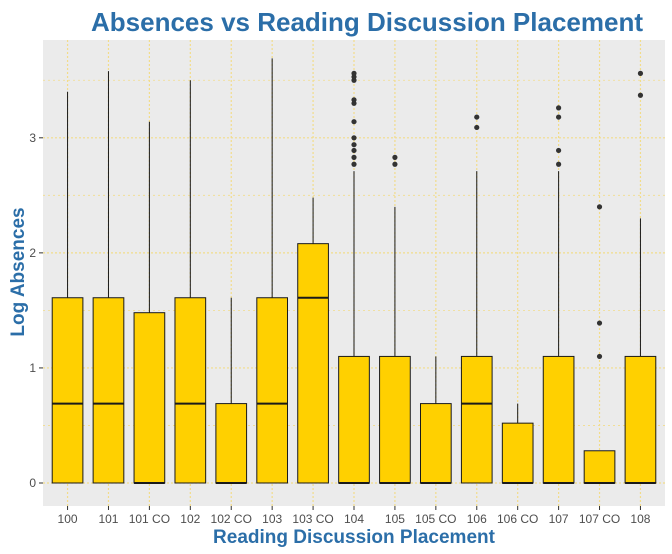 The height and width of the screenshot is (554, 672). Describe the element at coordinates (395, 519) in the screenshot. I see `x-tick-label: 105` at that location.